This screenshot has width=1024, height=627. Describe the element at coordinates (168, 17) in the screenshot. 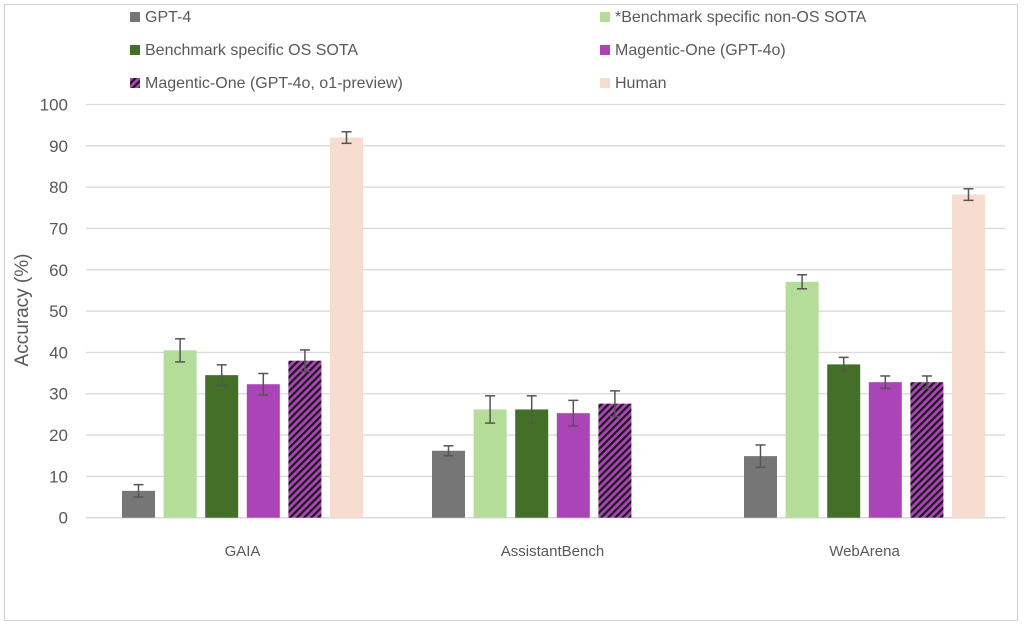

I see `legend-label: GPT-4` at that location.